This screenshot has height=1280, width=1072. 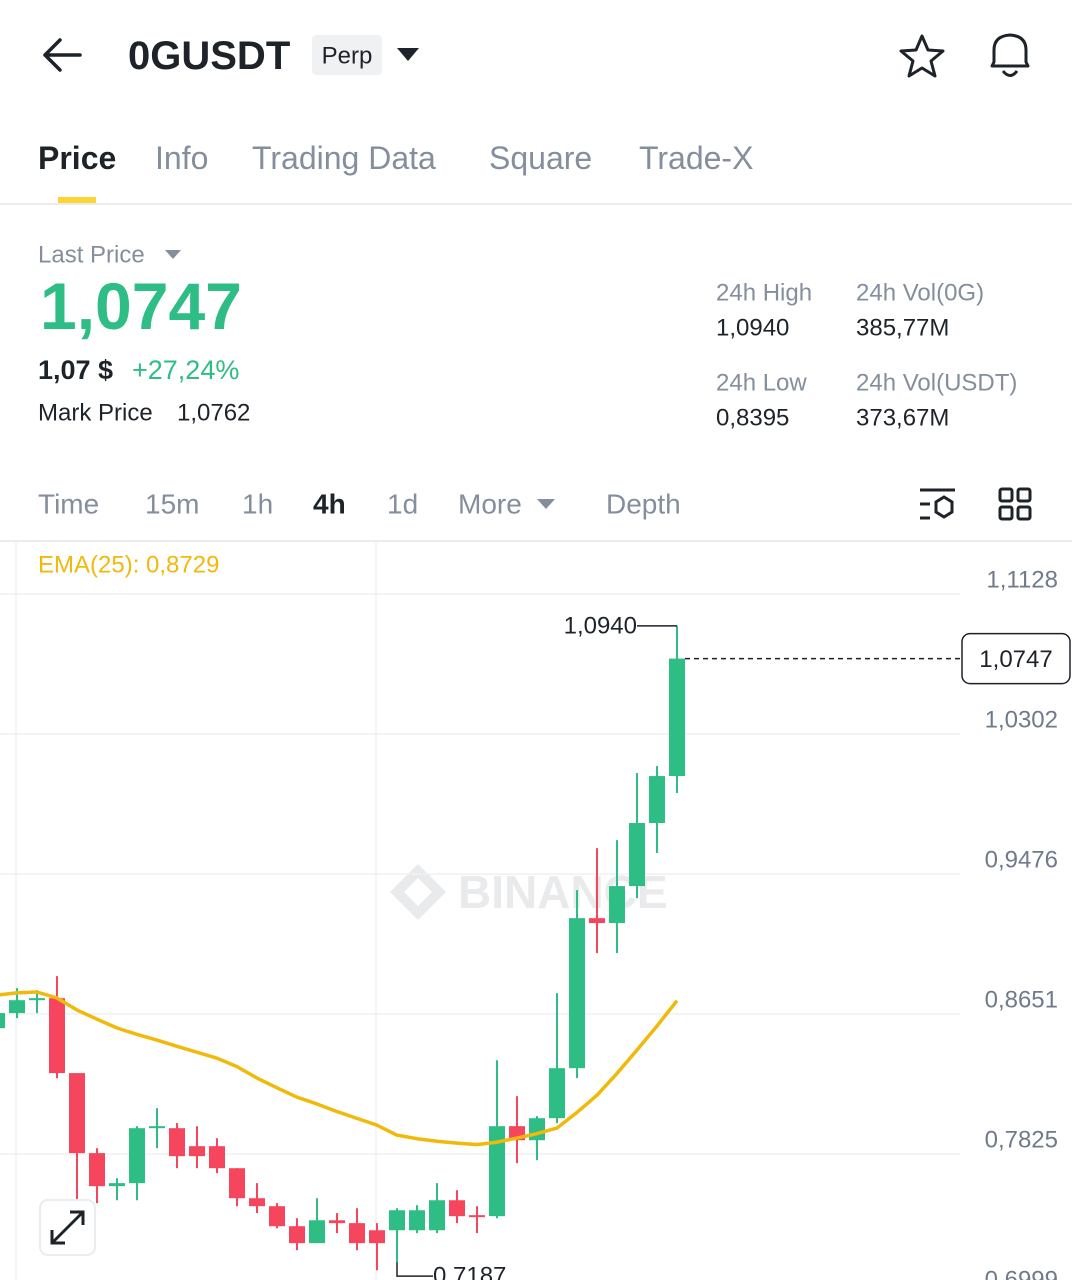 I want to click on stat-label: 24h Vol(USDT), so click(x=936, y=383).